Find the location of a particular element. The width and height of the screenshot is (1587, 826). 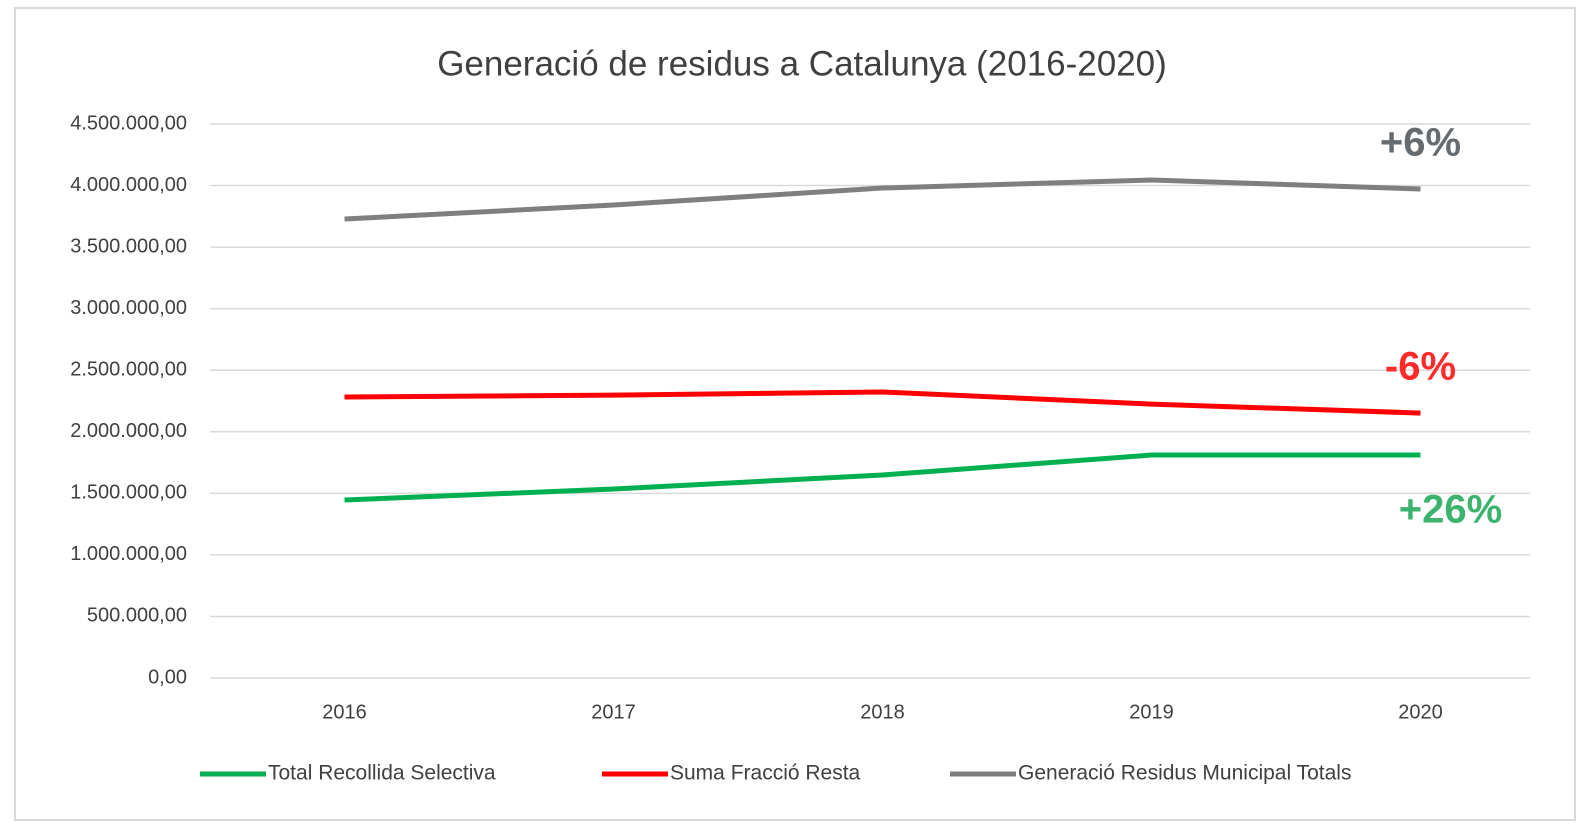

legend-label: Suma Fracció Resta is located at coordinates (765, 773).